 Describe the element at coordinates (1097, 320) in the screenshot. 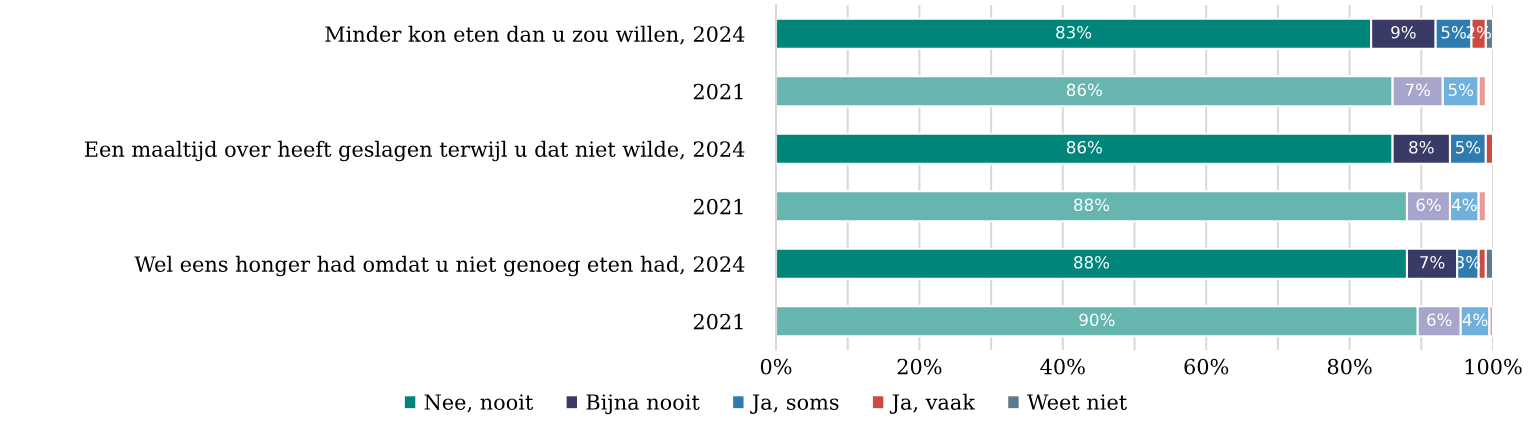

I see `data-label: 90%` at that location.